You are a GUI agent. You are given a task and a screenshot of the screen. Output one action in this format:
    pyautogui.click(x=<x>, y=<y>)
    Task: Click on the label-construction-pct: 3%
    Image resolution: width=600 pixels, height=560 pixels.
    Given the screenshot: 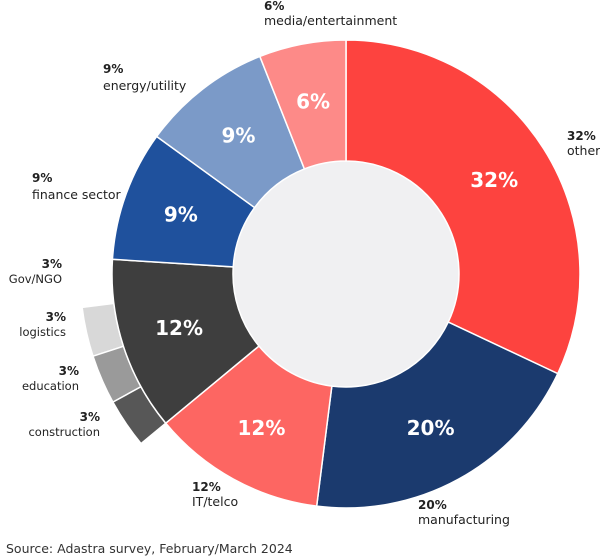 What is the action you would take?
    pyautogui.click(x=90, y=417)
    